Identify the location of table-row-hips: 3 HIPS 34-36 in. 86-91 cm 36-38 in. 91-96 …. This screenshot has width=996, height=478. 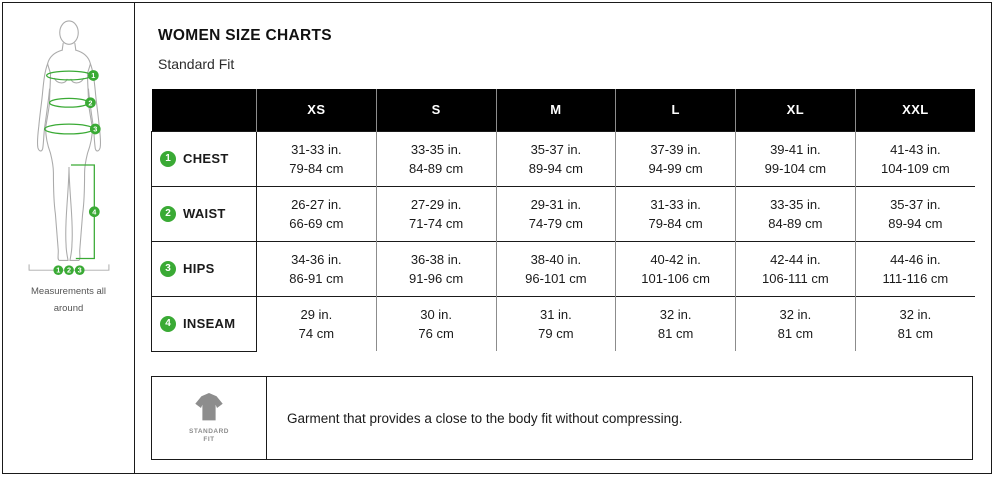
(563, 268).